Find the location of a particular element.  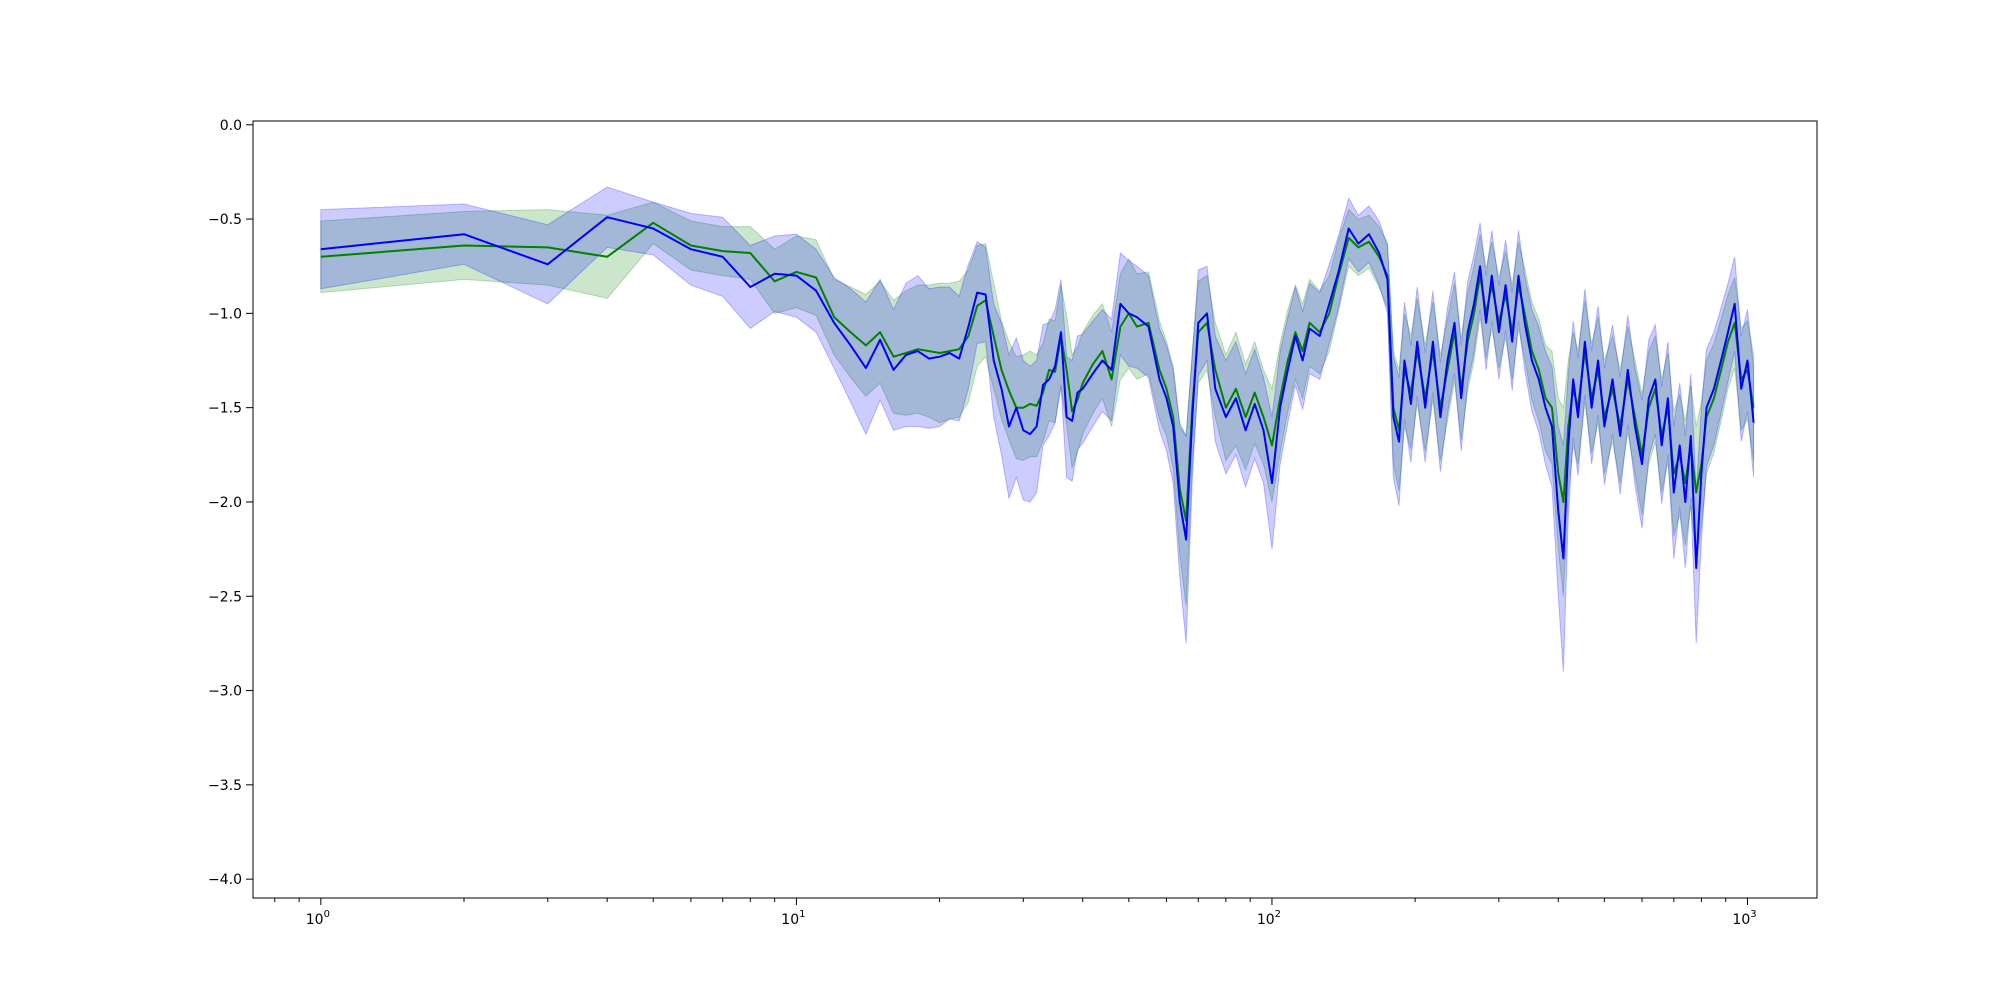

y-axis: 0.0 −0.5 −1.0 −1.5 −2.0 −2.5 −3.0 −3.5 −4.0 is located at coordinates (230, 503).